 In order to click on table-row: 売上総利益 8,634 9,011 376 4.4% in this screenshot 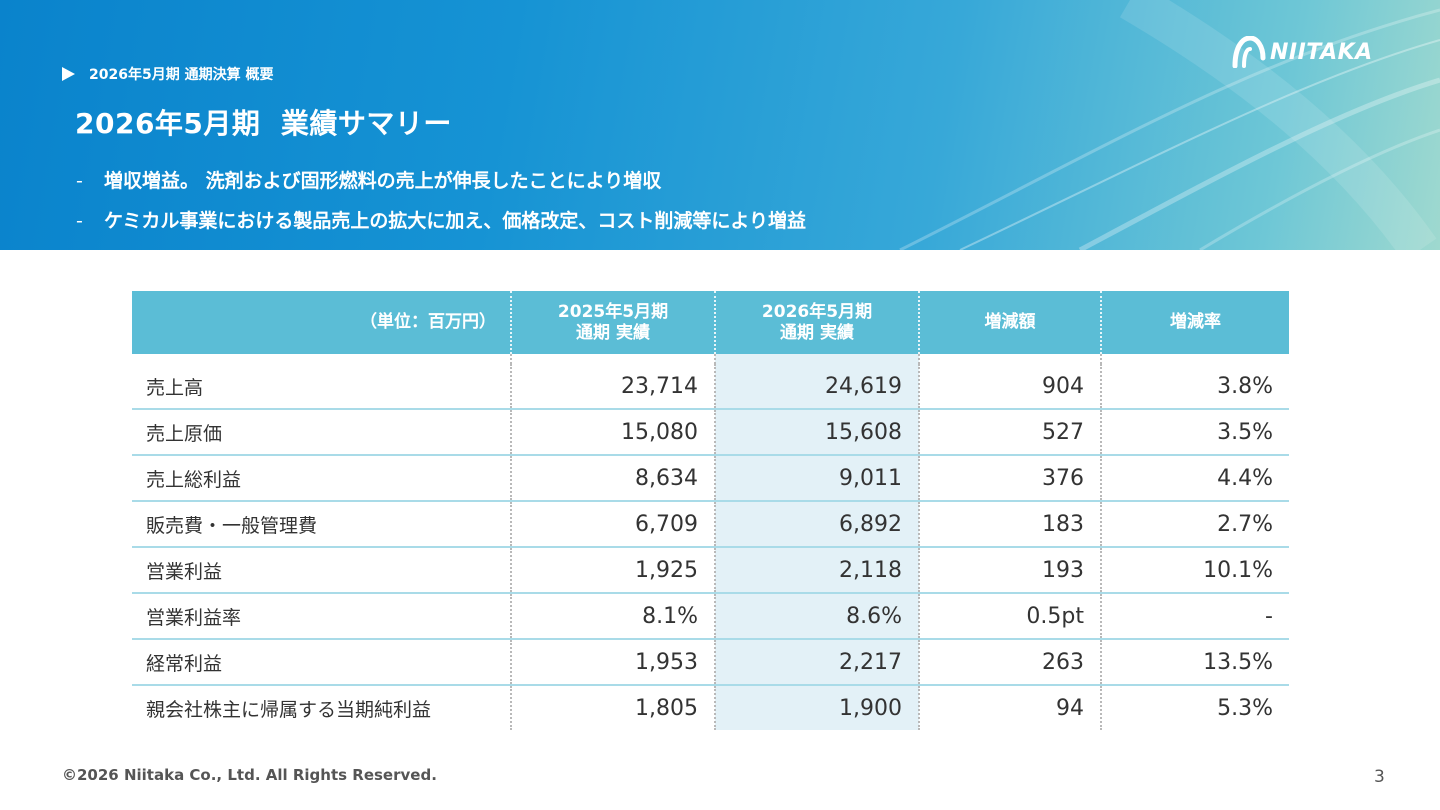, I will do `click(710, 478)`.